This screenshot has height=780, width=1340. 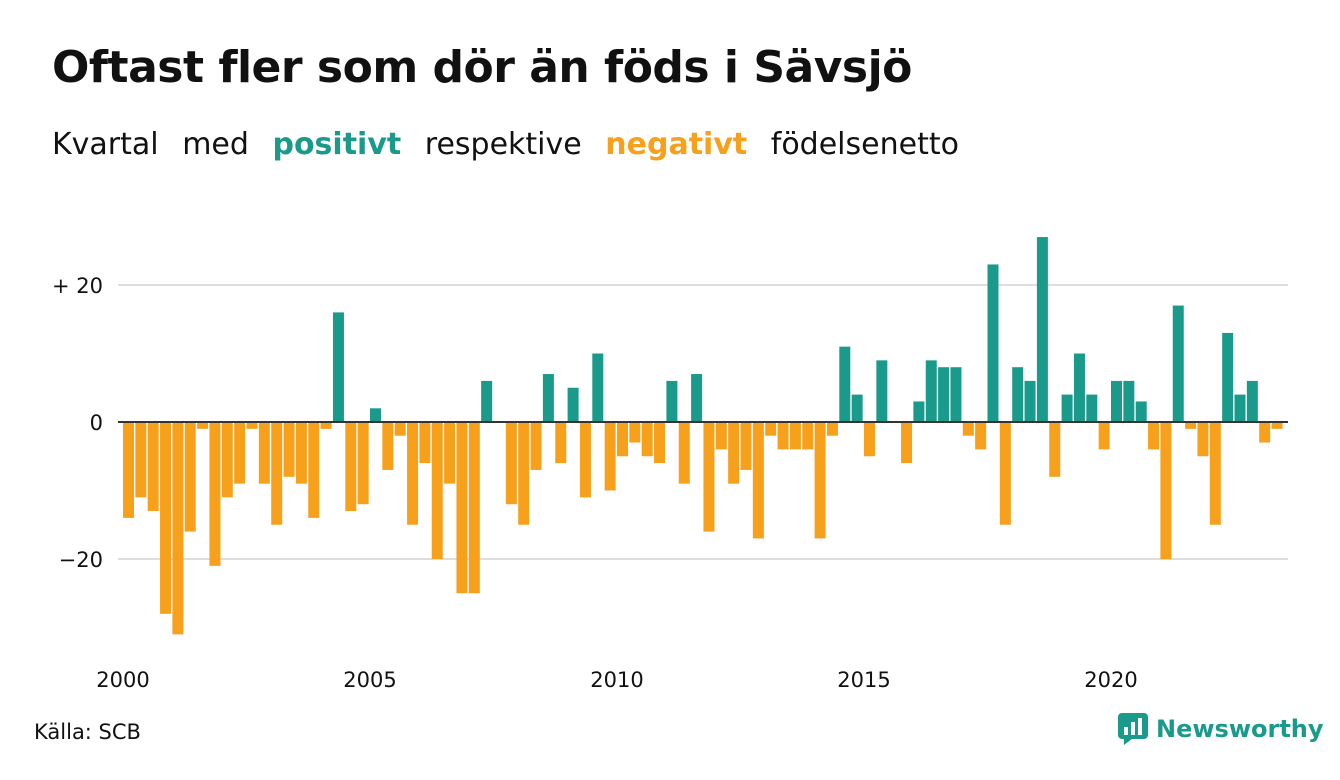 I want to click on brand-logo: Newsworthy, so click(x=1221, y=729).